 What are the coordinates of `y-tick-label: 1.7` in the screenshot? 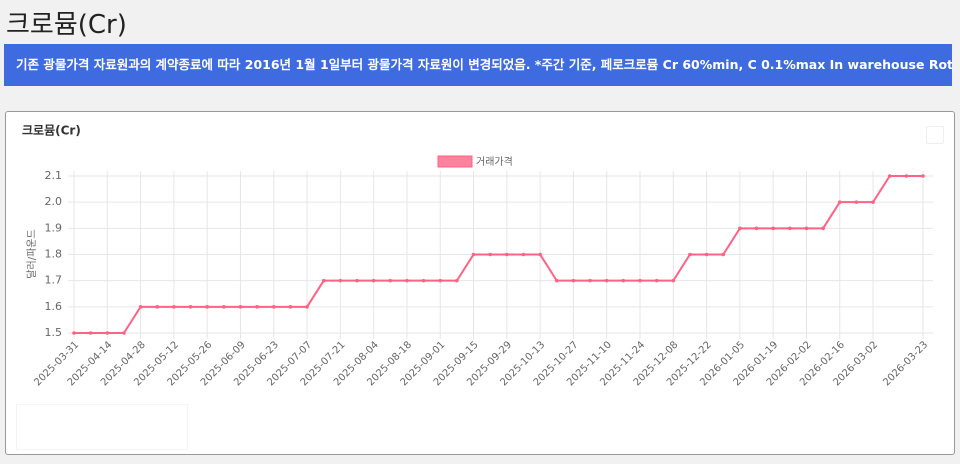 It's located at (54, 280).